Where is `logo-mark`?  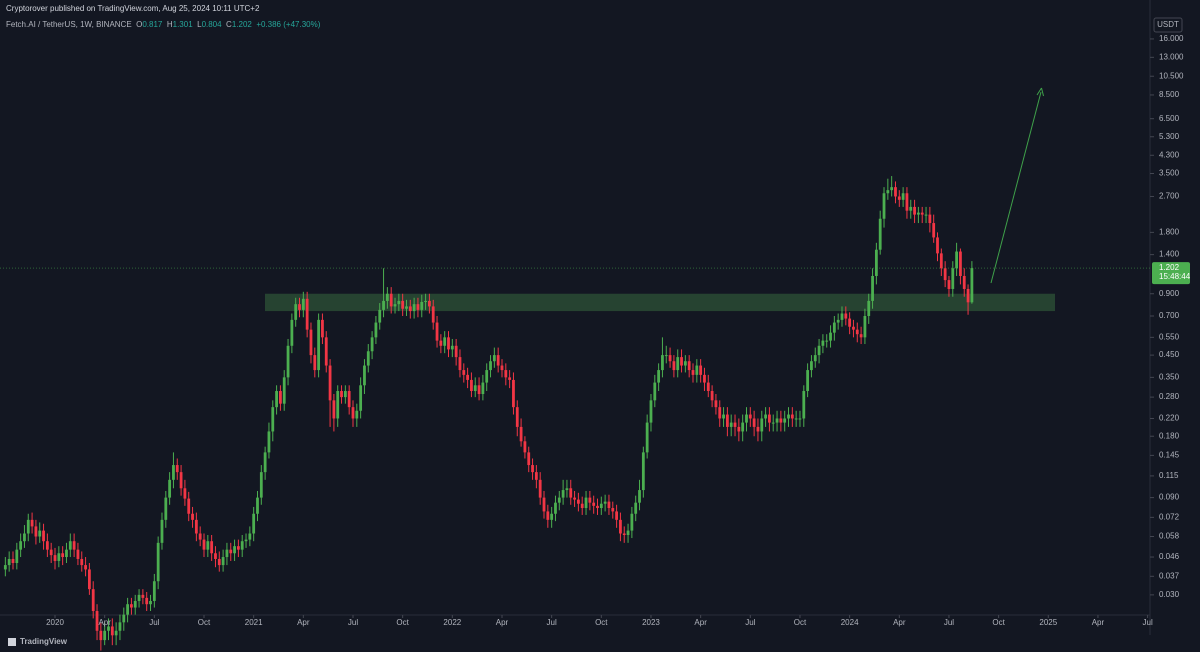
logo-mark is located at coordinates (12, 642).